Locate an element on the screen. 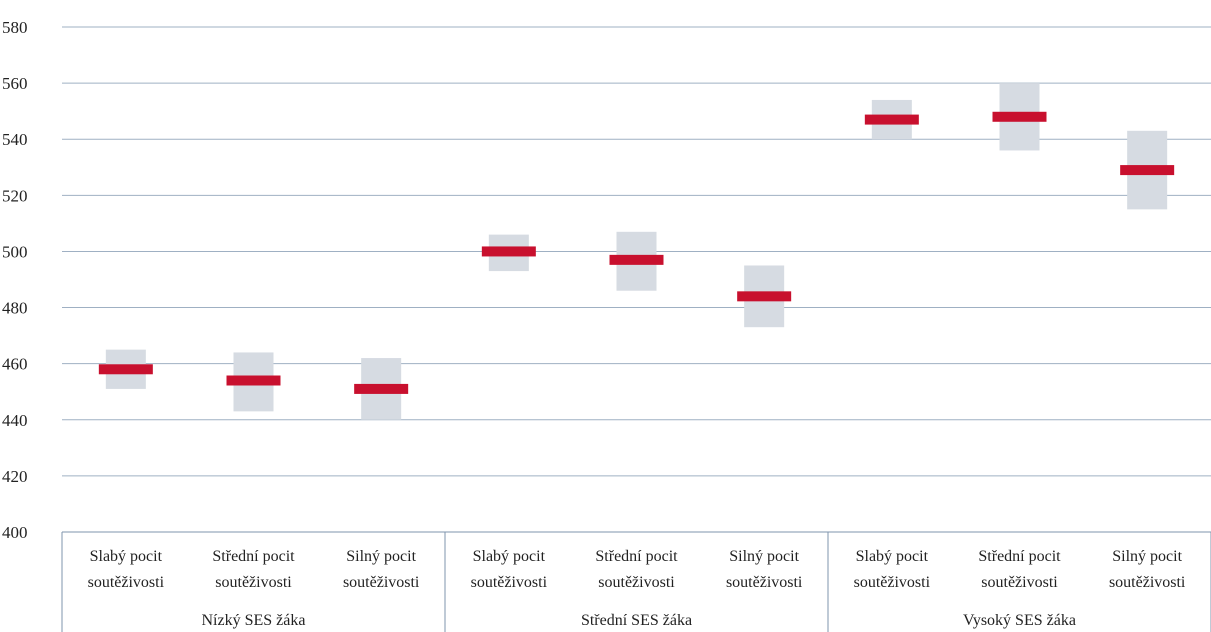  y-tick-label: 560 is located at coordinates (15, 83).